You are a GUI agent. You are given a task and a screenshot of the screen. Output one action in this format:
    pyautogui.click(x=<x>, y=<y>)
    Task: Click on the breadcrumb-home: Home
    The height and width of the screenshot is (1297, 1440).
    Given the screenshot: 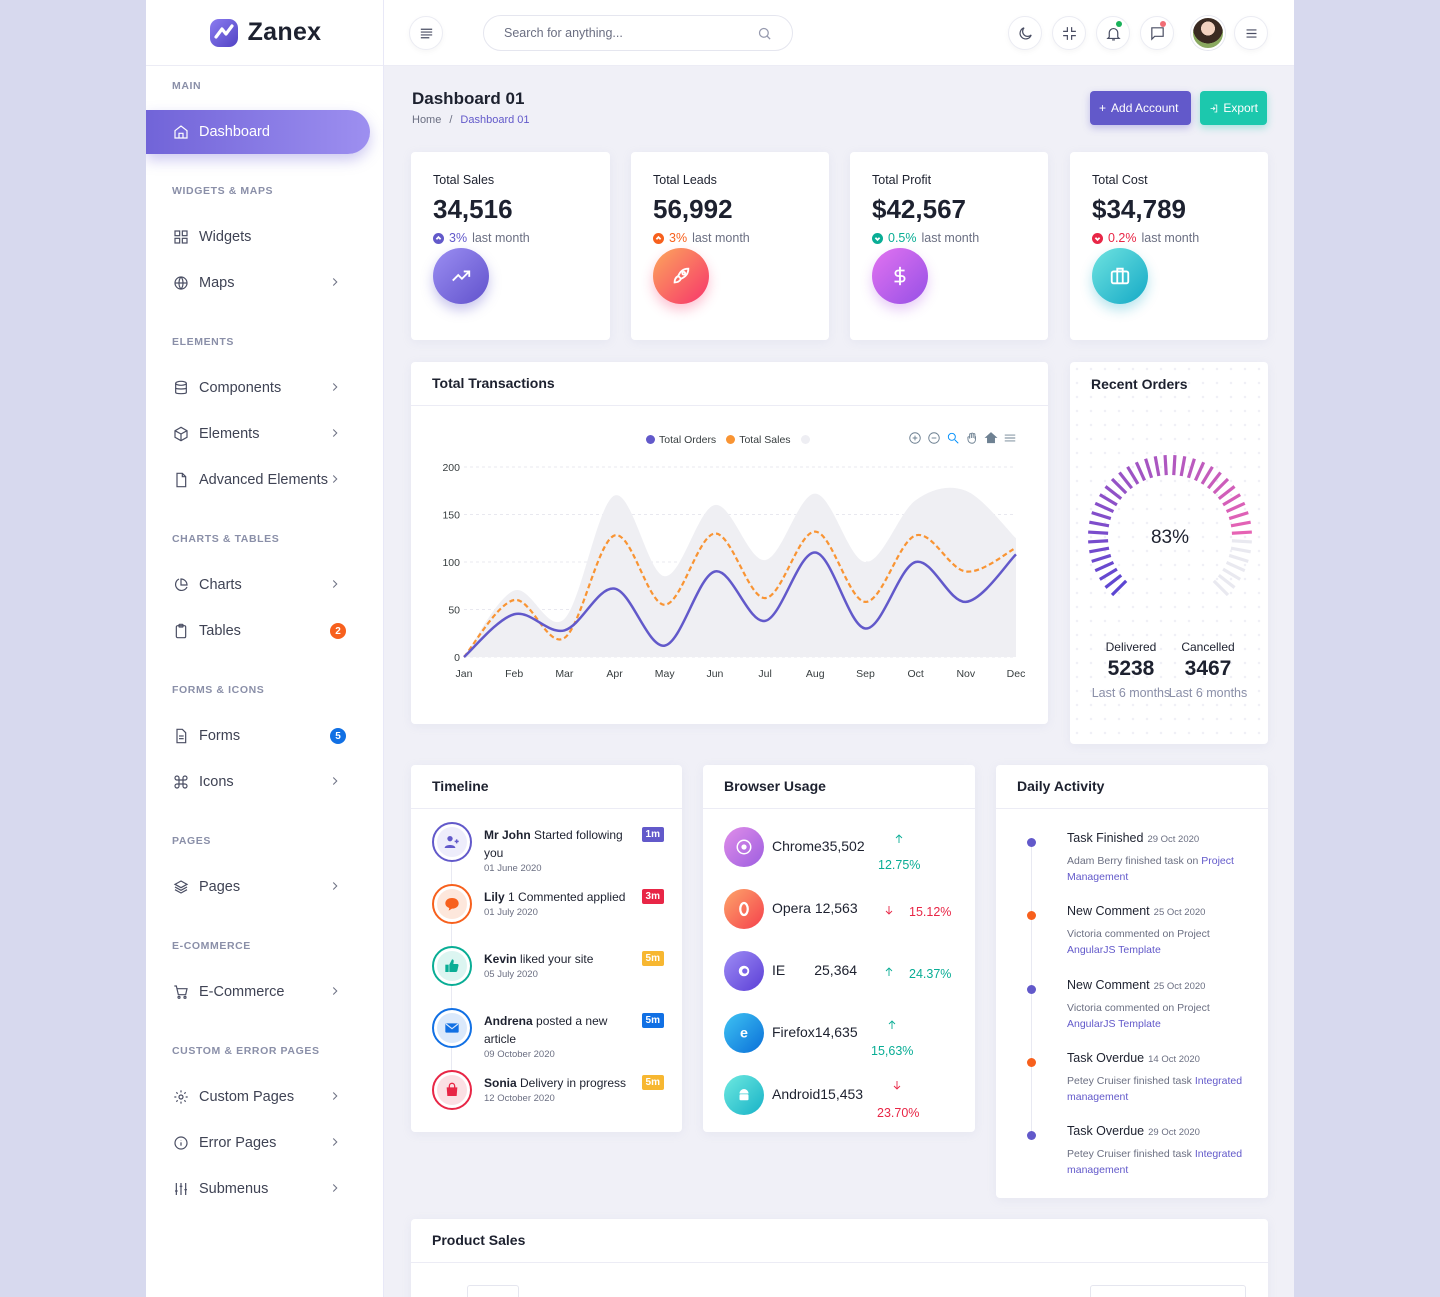 What is the action you would take?
    pyautogui.click(x=427, y=120)
    